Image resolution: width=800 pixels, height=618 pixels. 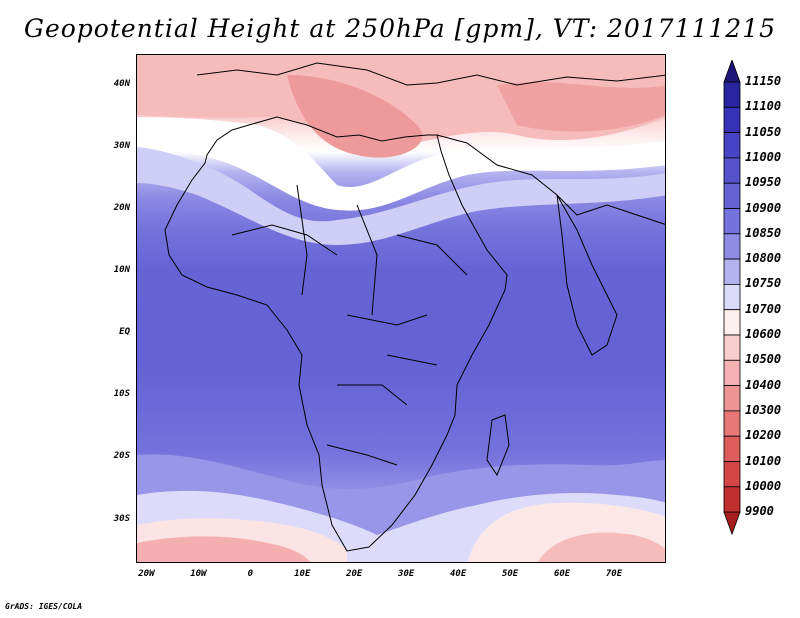 I want to click on lon-tick-label: 30E, so click(x=406, y=574).